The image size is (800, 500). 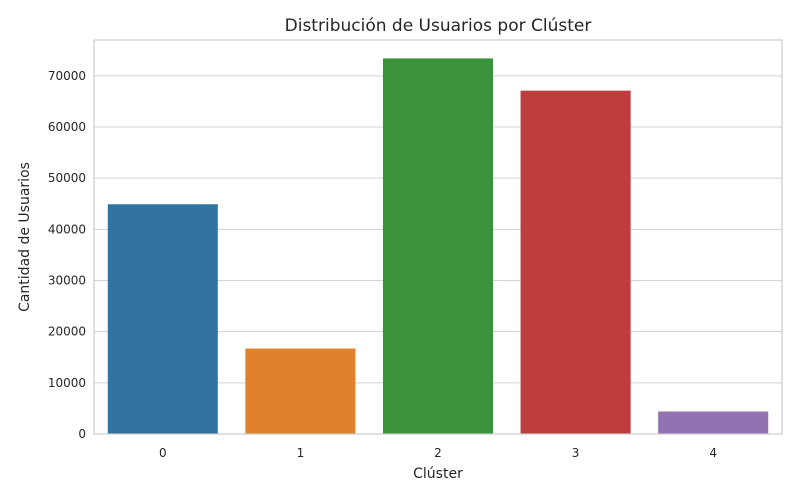 I want to click on y-tick-label-1: 10000, so click(x=67, y=383).